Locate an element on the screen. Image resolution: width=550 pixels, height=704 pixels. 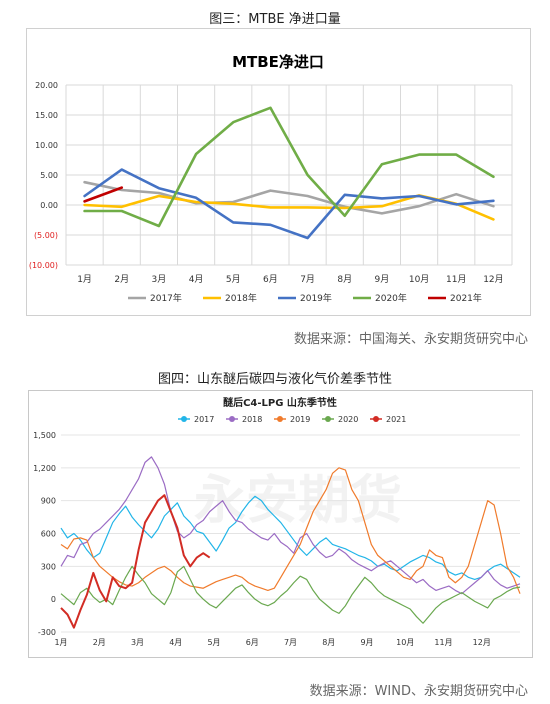
fig3-chart-title: MTBE净进口 is located at coordinates (278, 62).